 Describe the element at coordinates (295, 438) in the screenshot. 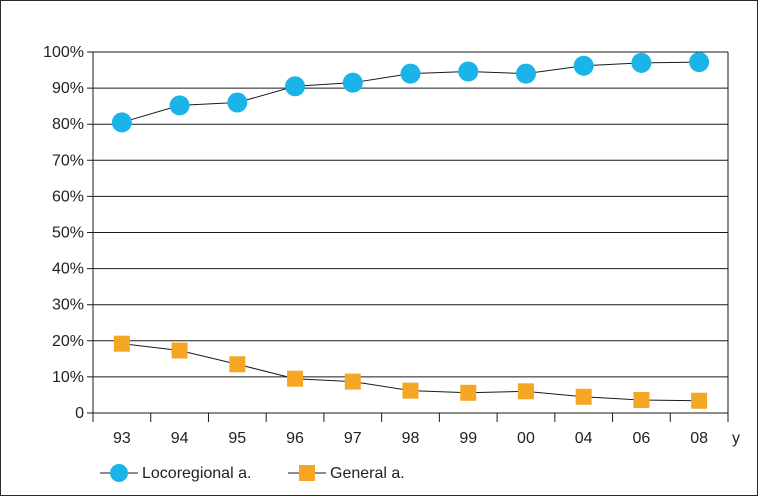

I see `x-tick-label: 96` at that location.